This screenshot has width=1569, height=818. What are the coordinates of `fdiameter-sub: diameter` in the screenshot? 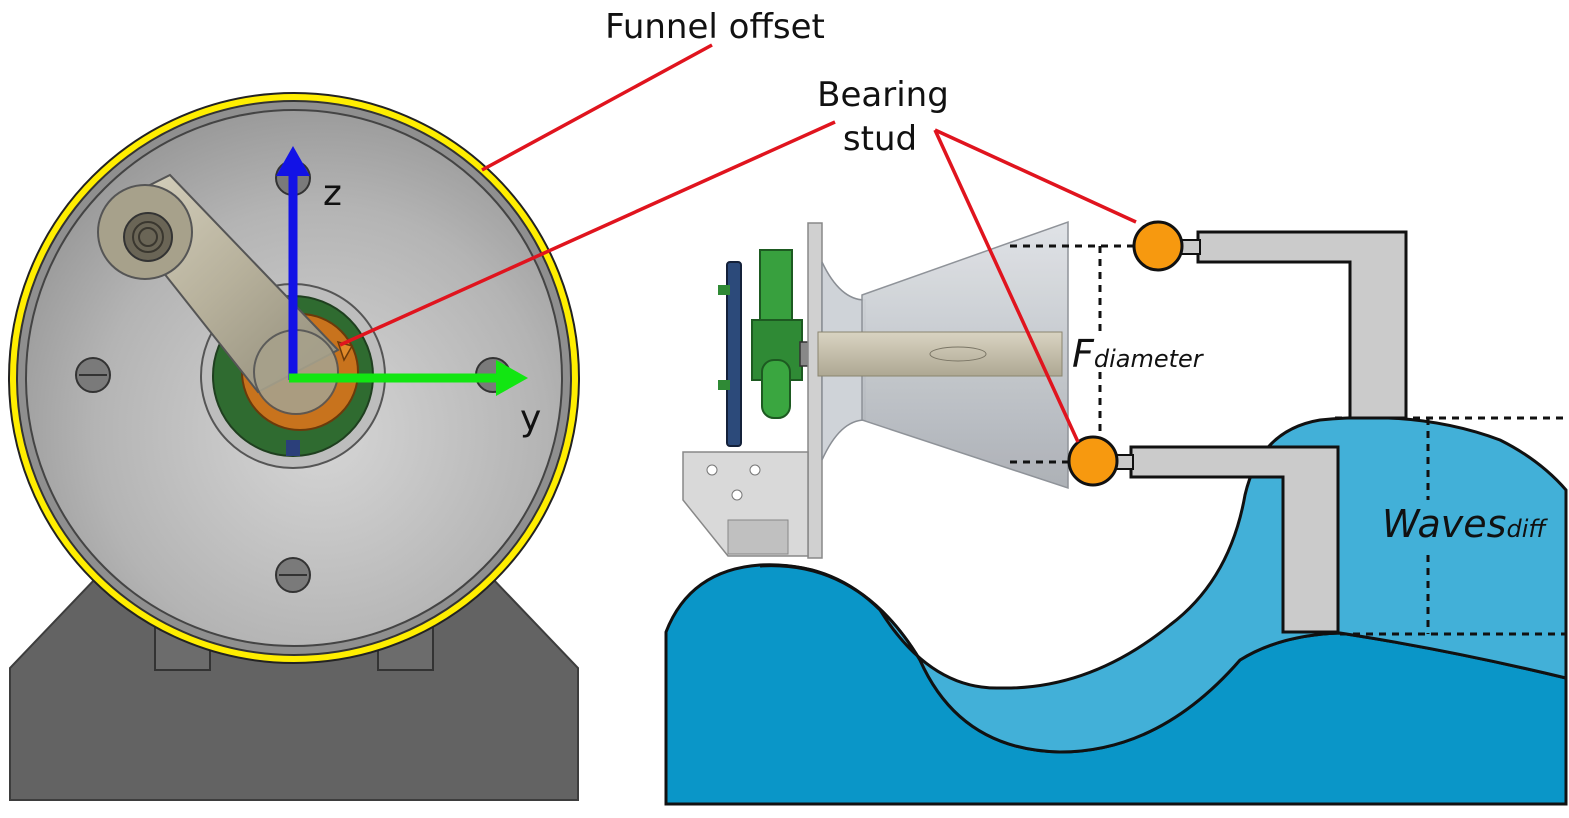 It's located at (1149, 359).